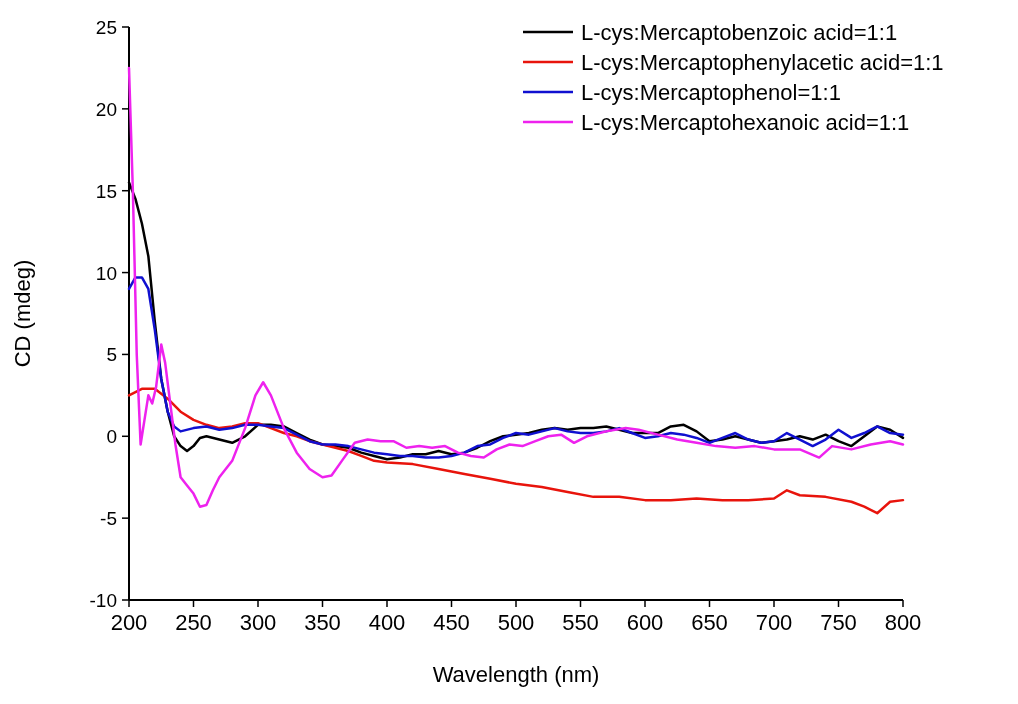  What do you see at coordinates (193, 622) in the screenshot?
I see `x-tick-label: 250` at bounding box center [193, 622].